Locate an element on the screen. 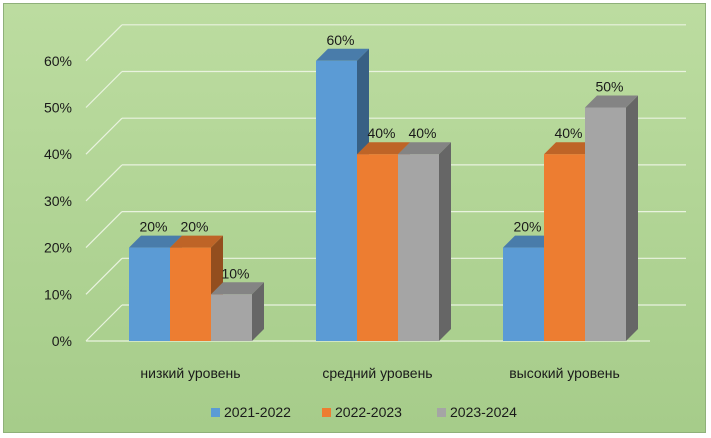  category-label: средний уровень is located at coordinates (377, 373).